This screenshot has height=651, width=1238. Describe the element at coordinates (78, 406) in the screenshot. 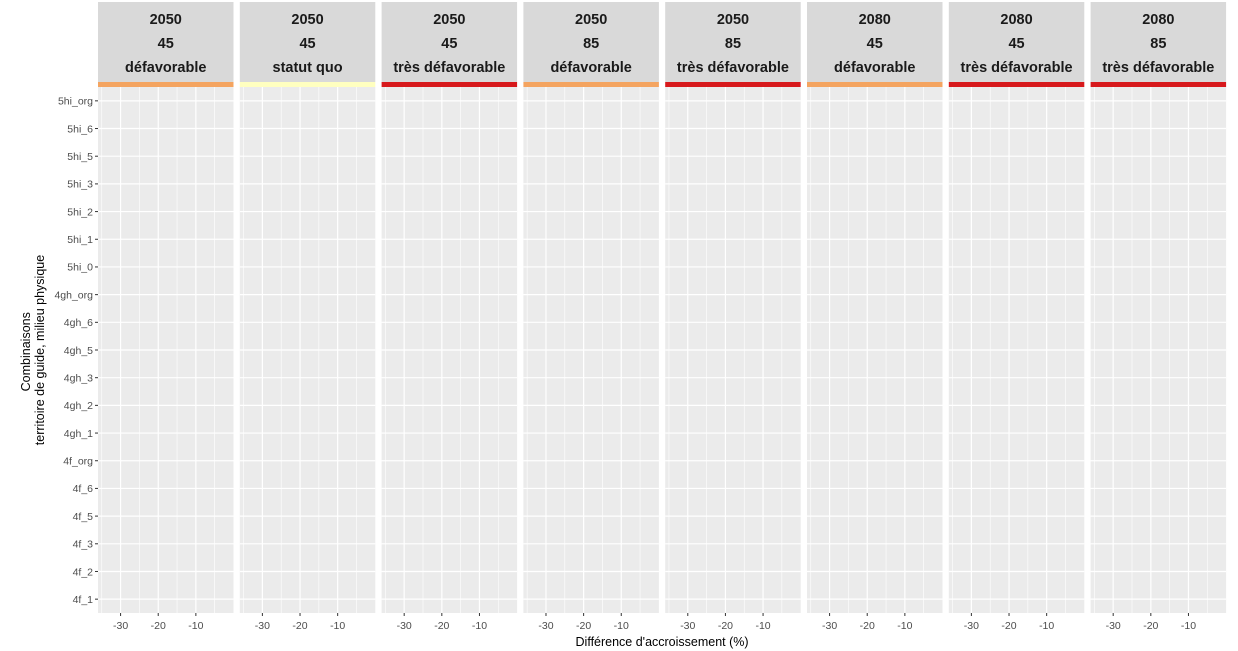

I see `y-tick-label: 4gh_2` at that location.